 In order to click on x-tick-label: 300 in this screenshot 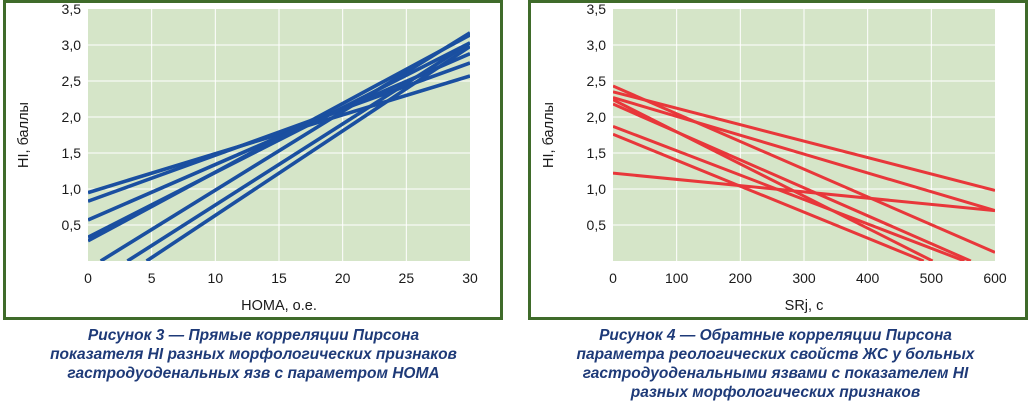, I will do `click(804, 278)`.